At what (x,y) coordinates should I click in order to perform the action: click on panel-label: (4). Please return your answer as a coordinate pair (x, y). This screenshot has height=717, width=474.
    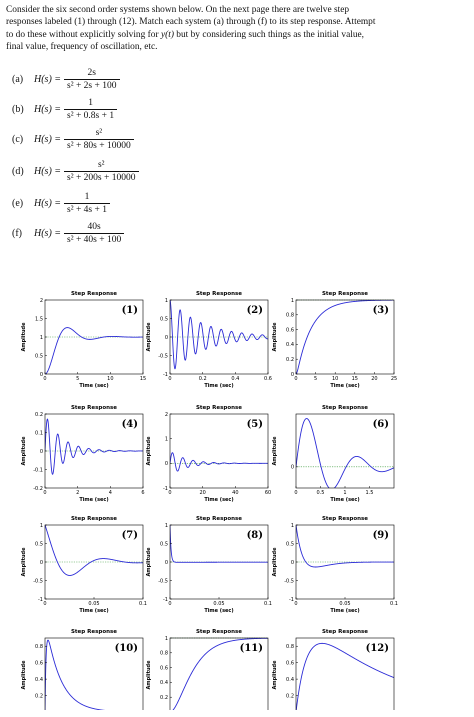
    Looking at the image, I should click on (130, 424).